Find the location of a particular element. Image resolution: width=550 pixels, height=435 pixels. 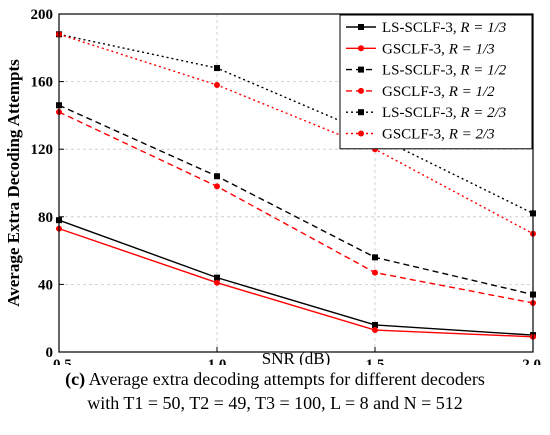

legend-entry: LS-SCLF-3, R = 2/3 is located at coordinates (426, 113).